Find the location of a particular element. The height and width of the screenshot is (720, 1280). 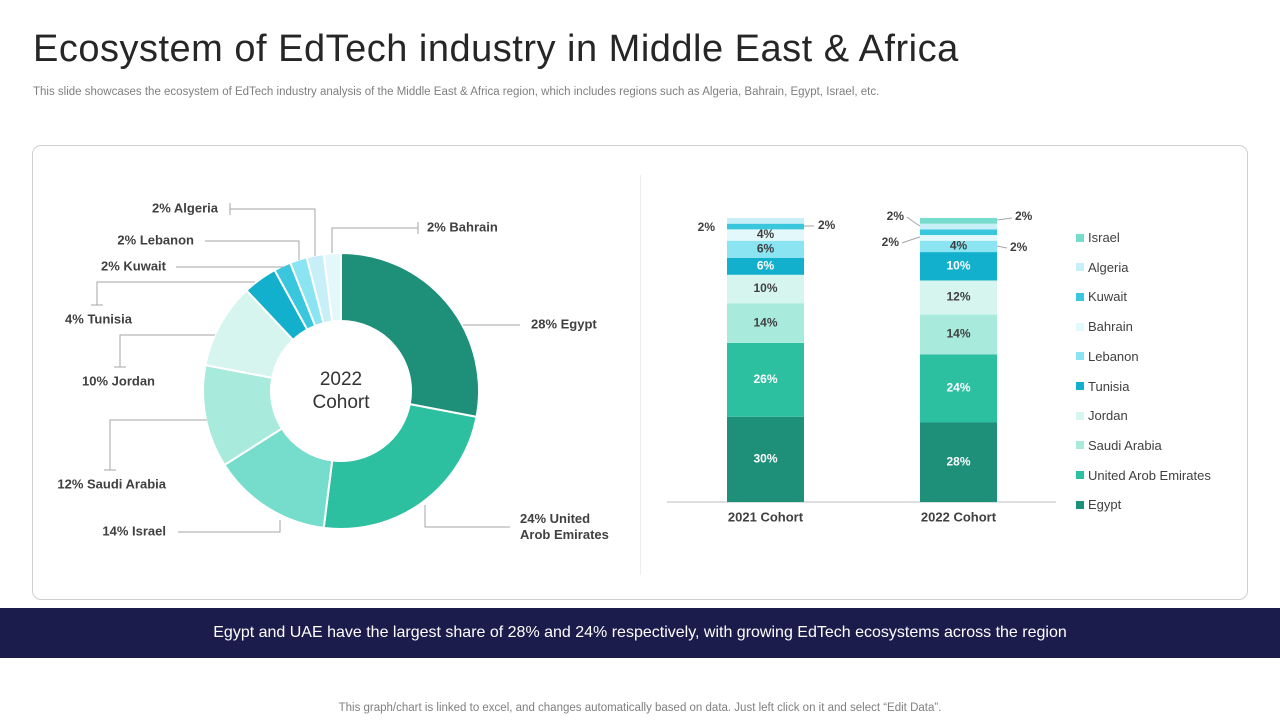

bar-label-2022-cohort-tunisia: 10% is located at coordinates (958, 265).